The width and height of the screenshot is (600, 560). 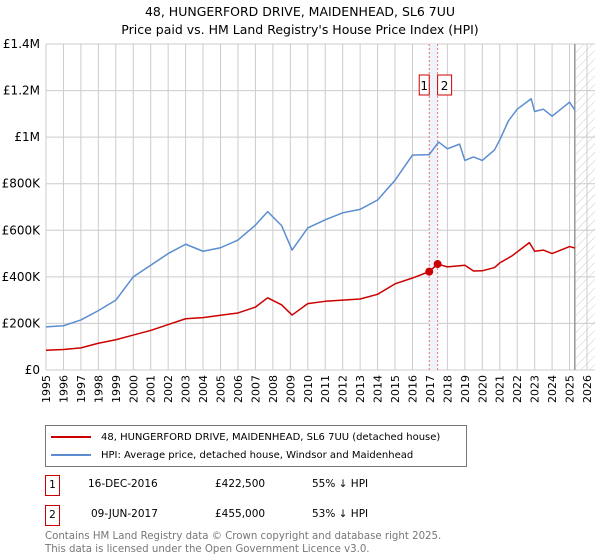 I want to click on x-tick-label: 2003, so click(x=186, y=389).